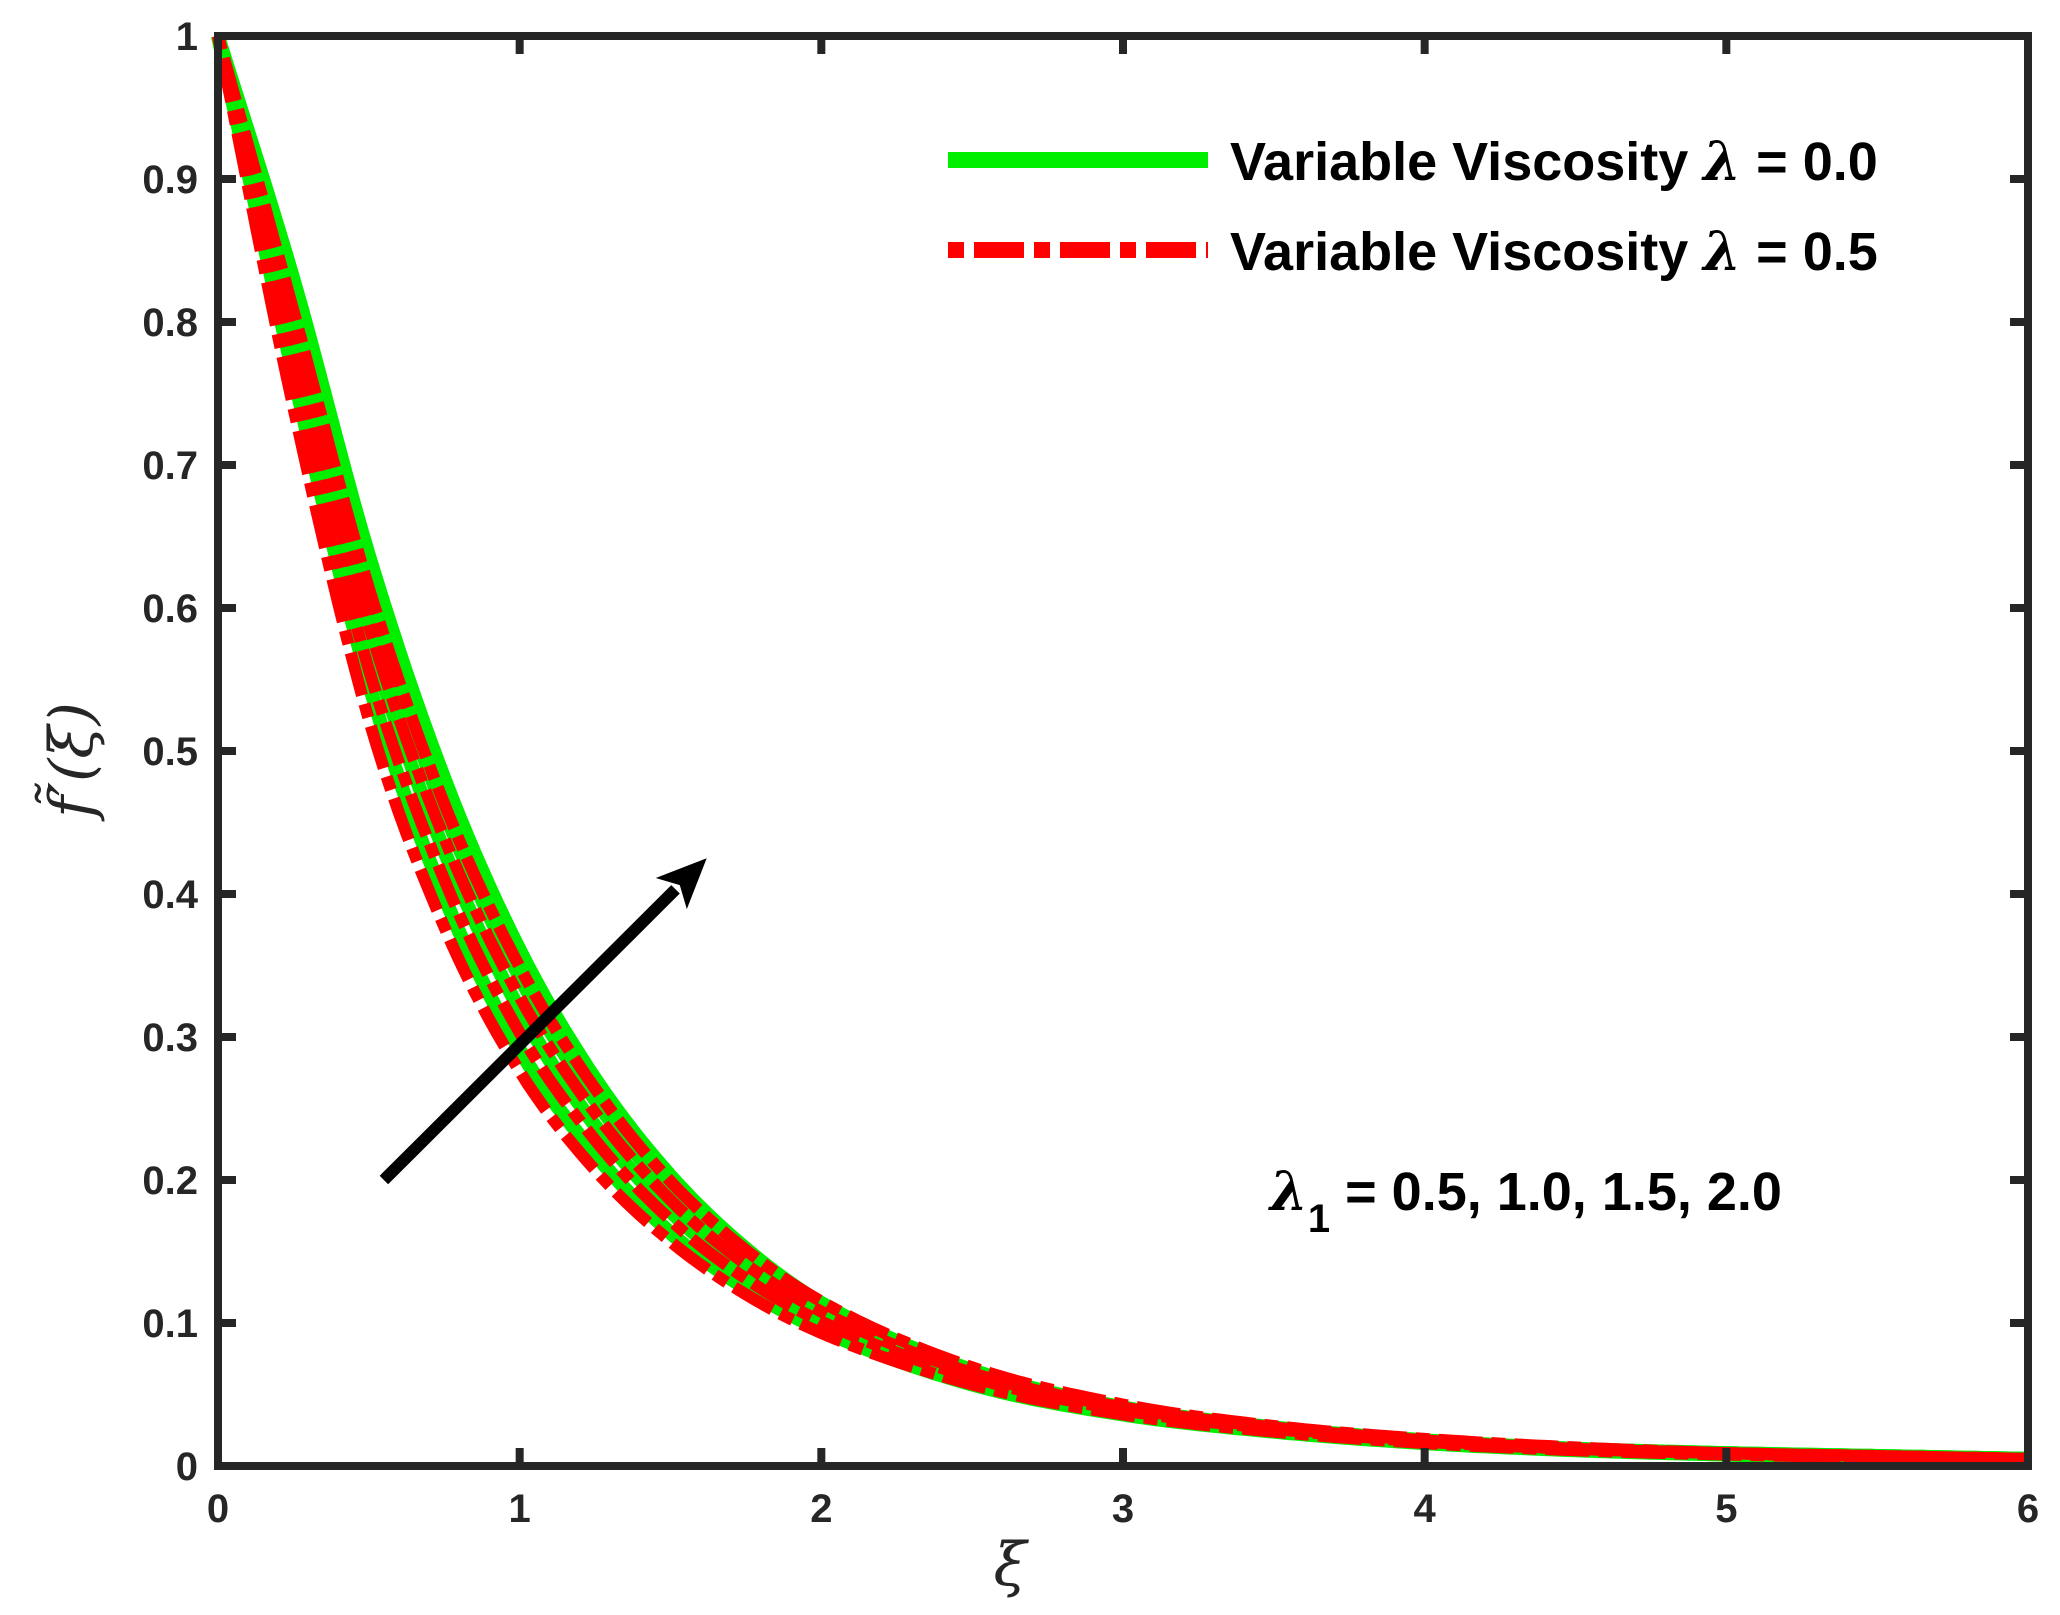  Describe the element at coordinates (170, 1181) in the screenshot. I see `y-tick-label: 0.2` at that location.